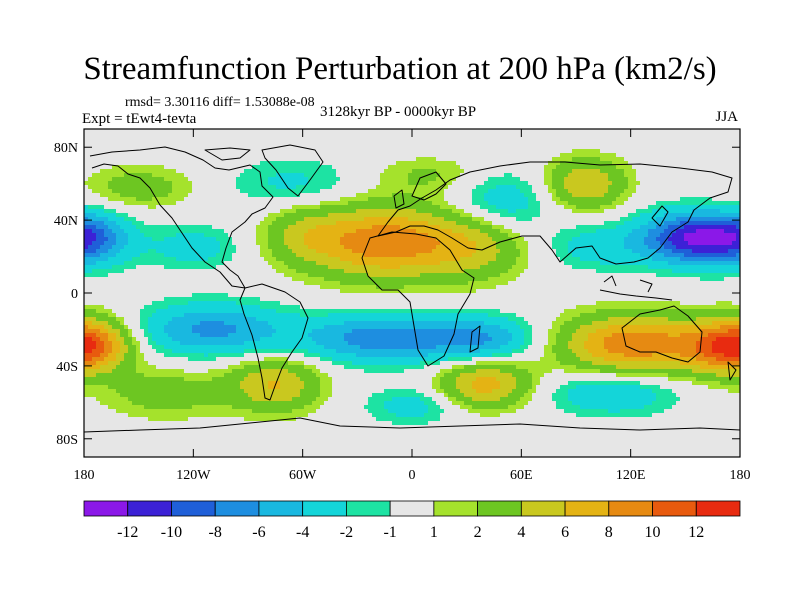  Describe the element at coordinates (399, 199) in the screenshot. I see `coast-uk` at that location.